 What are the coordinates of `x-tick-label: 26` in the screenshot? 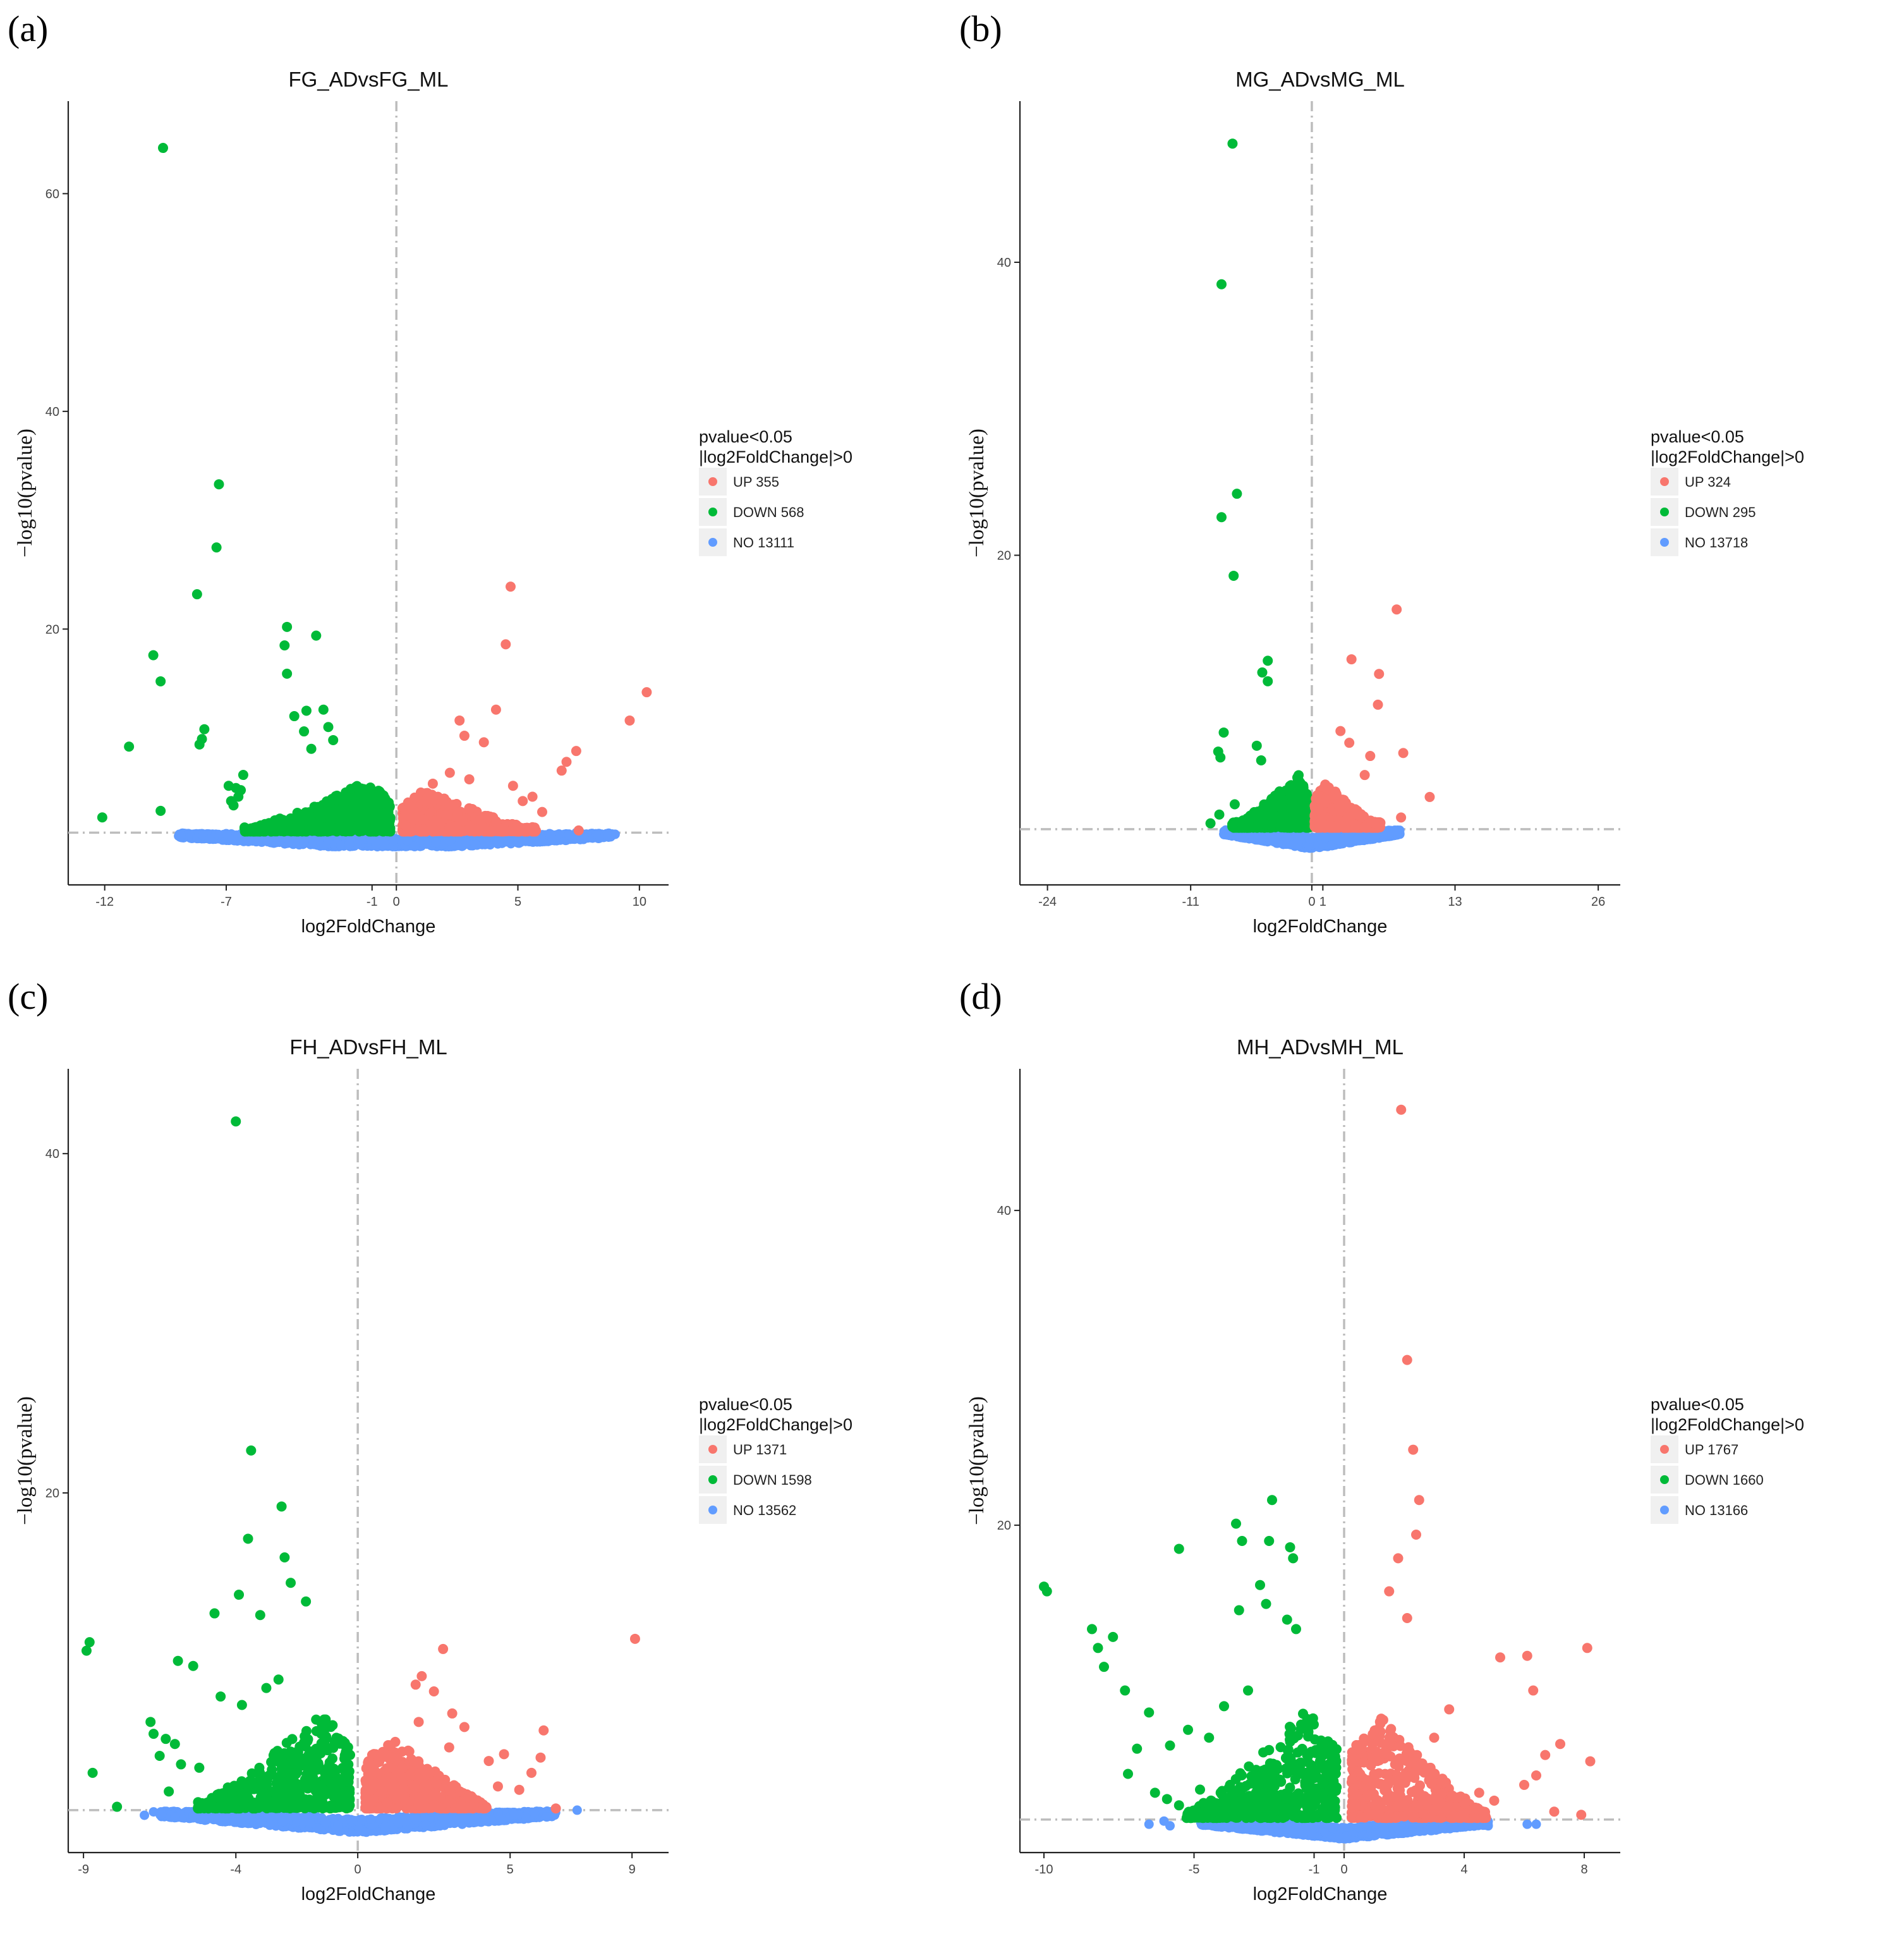 It's located at (1598, 902).